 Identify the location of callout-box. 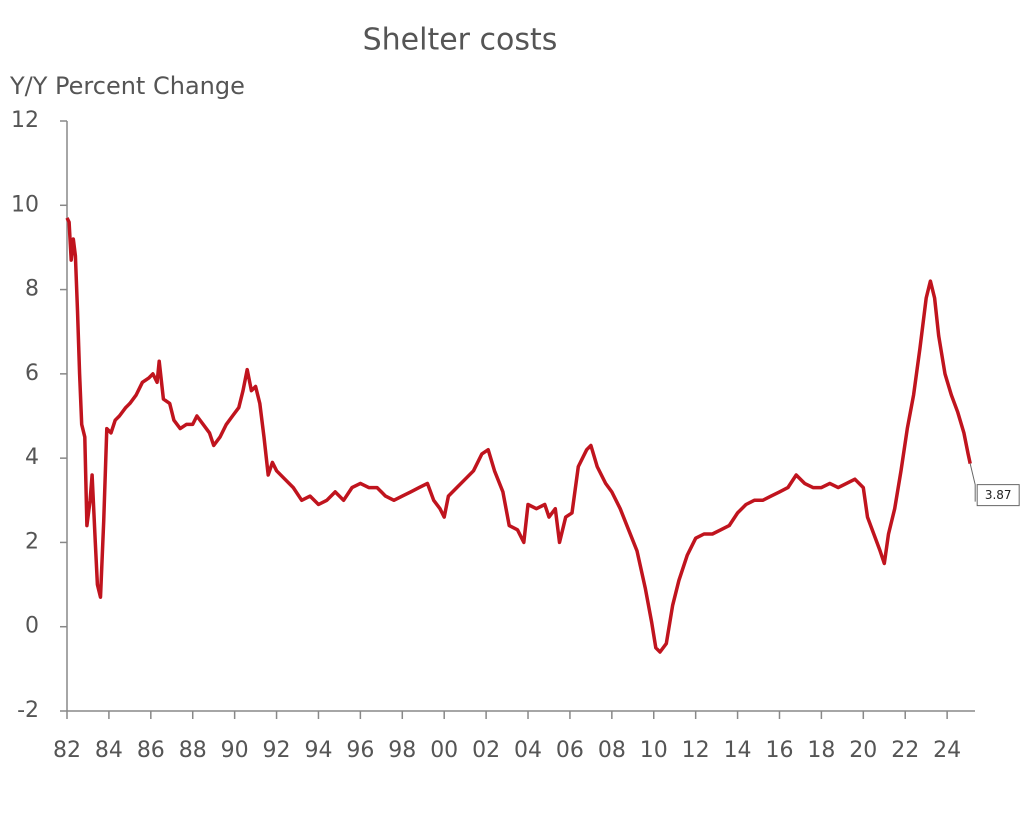
(998, 495).